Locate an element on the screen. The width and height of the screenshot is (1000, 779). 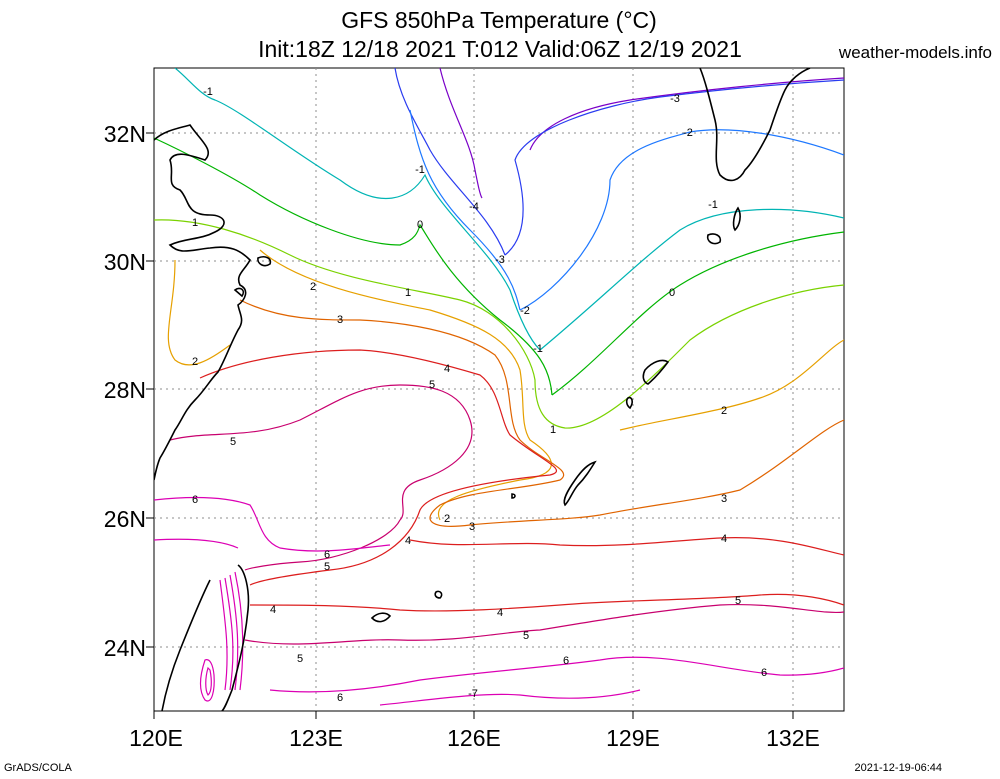
zhoushan-islands is located at coordinates (252, 277).